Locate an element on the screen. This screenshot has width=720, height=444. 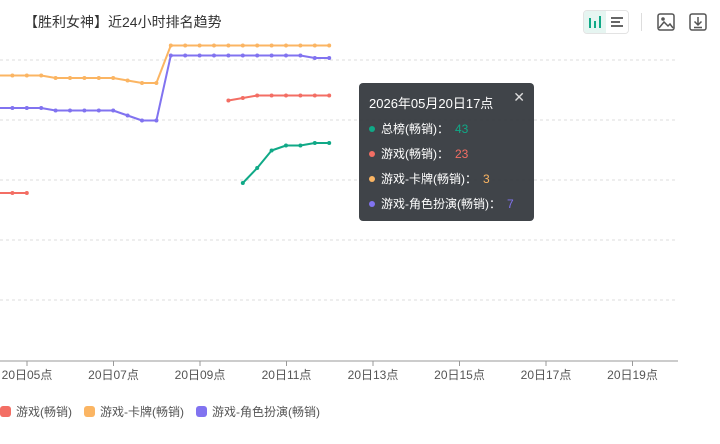
download-icon is located at coordinates (698, 22).